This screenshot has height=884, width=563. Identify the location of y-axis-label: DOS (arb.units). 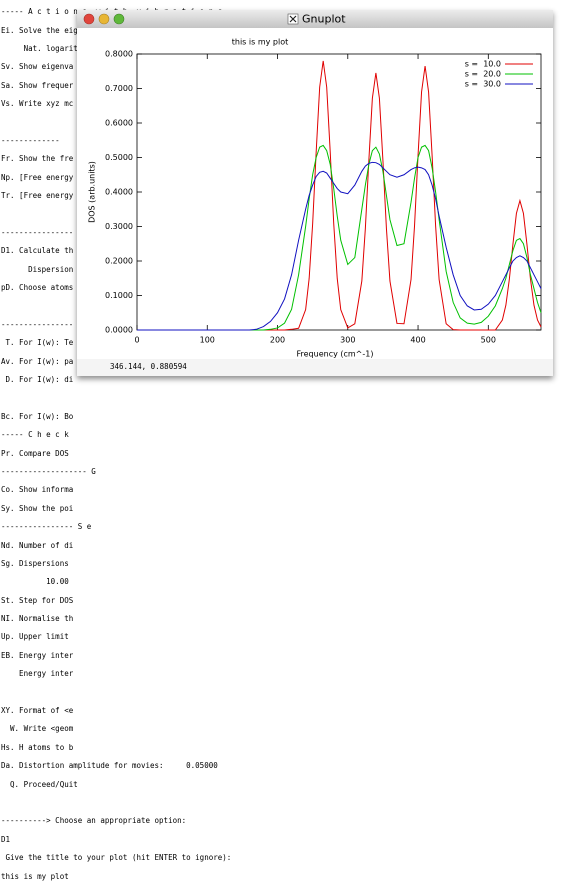
(92, 192).